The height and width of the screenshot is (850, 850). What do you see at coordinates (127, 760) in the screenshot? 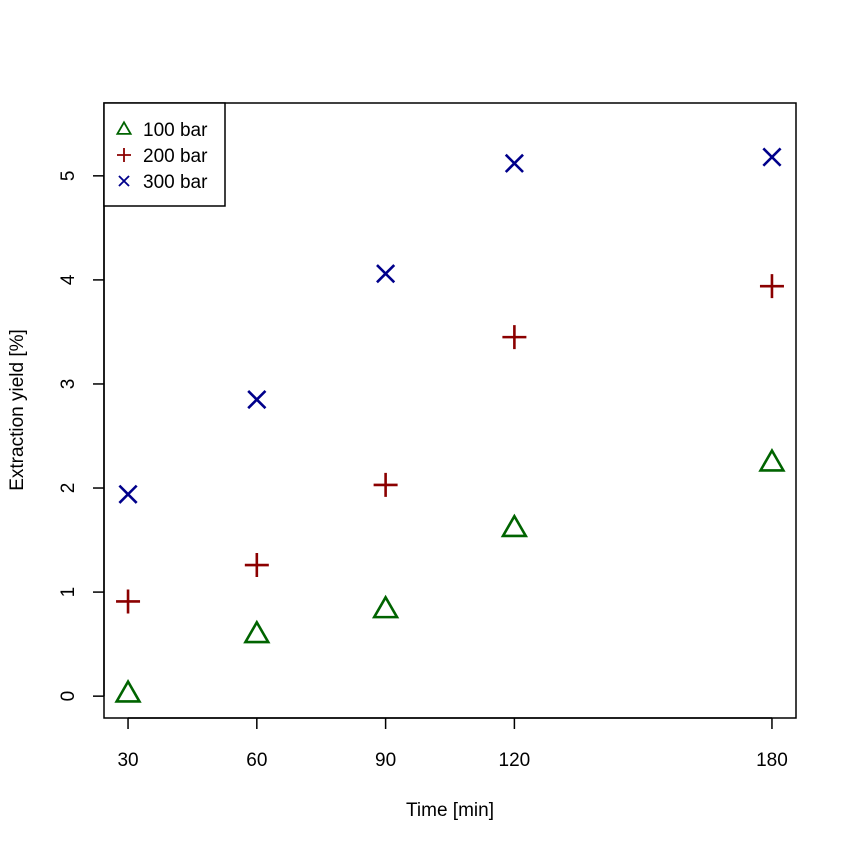
I see `x-tick-label: 30` at bounding box center [127, 760].